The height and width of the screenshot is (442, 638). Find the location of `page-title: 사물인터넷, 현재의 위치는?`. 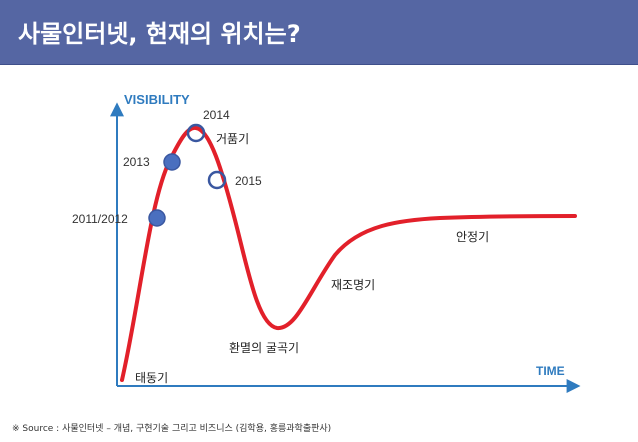

page-title: 사물인터넷, 현재의 위치는? is located at coordinates (159, 34).